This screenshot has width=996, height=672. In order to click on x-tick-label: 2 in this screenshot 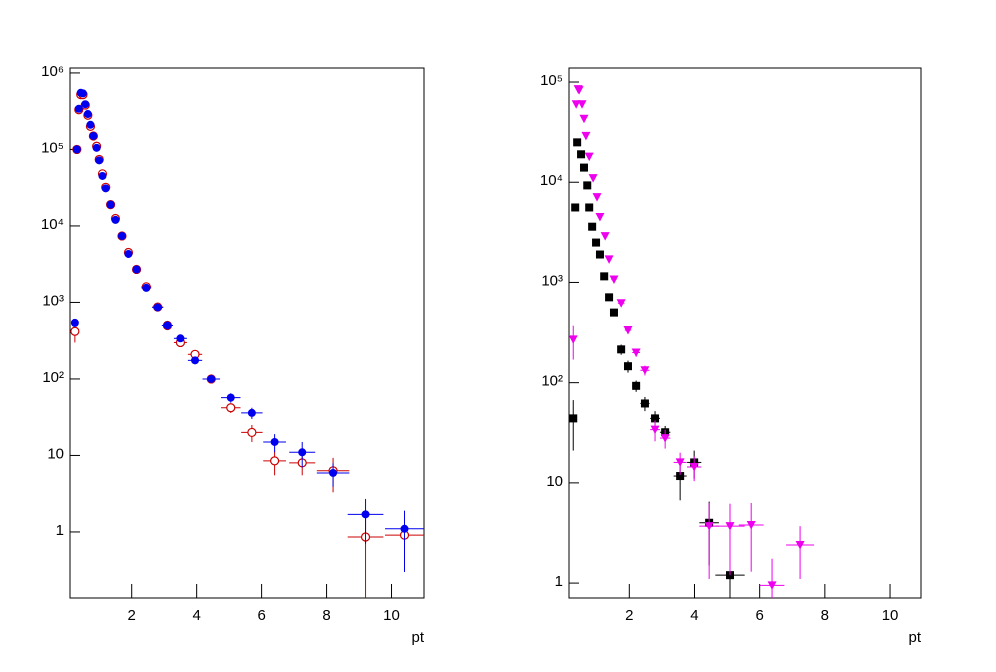, I will do `click(629, 615)`.